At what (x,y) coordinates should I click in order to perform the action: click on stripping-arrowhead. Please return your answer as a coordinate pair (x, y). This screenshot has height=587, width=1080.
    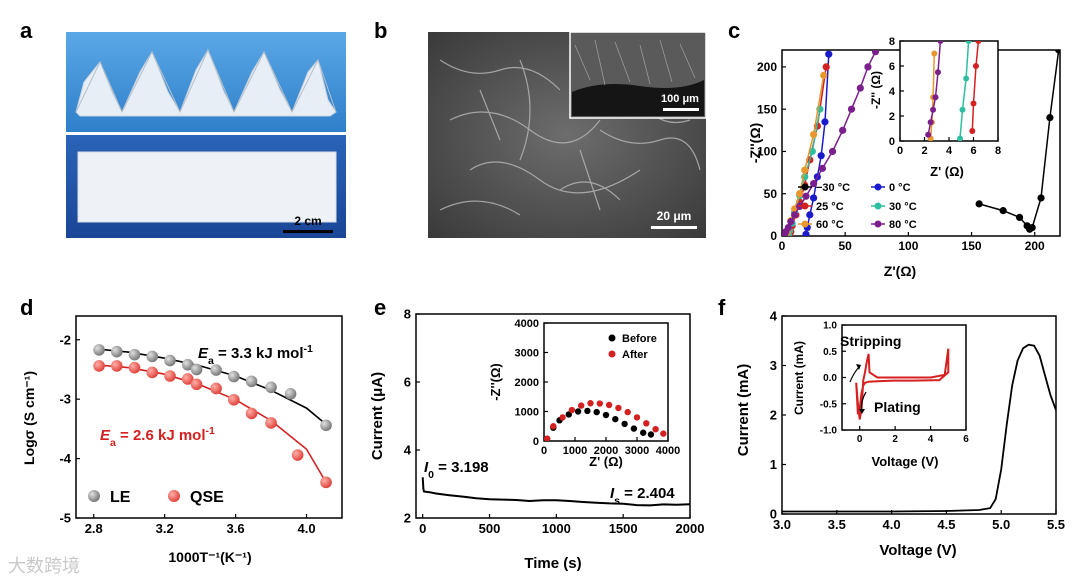
    Looking at the image, I should click on (858, 367).